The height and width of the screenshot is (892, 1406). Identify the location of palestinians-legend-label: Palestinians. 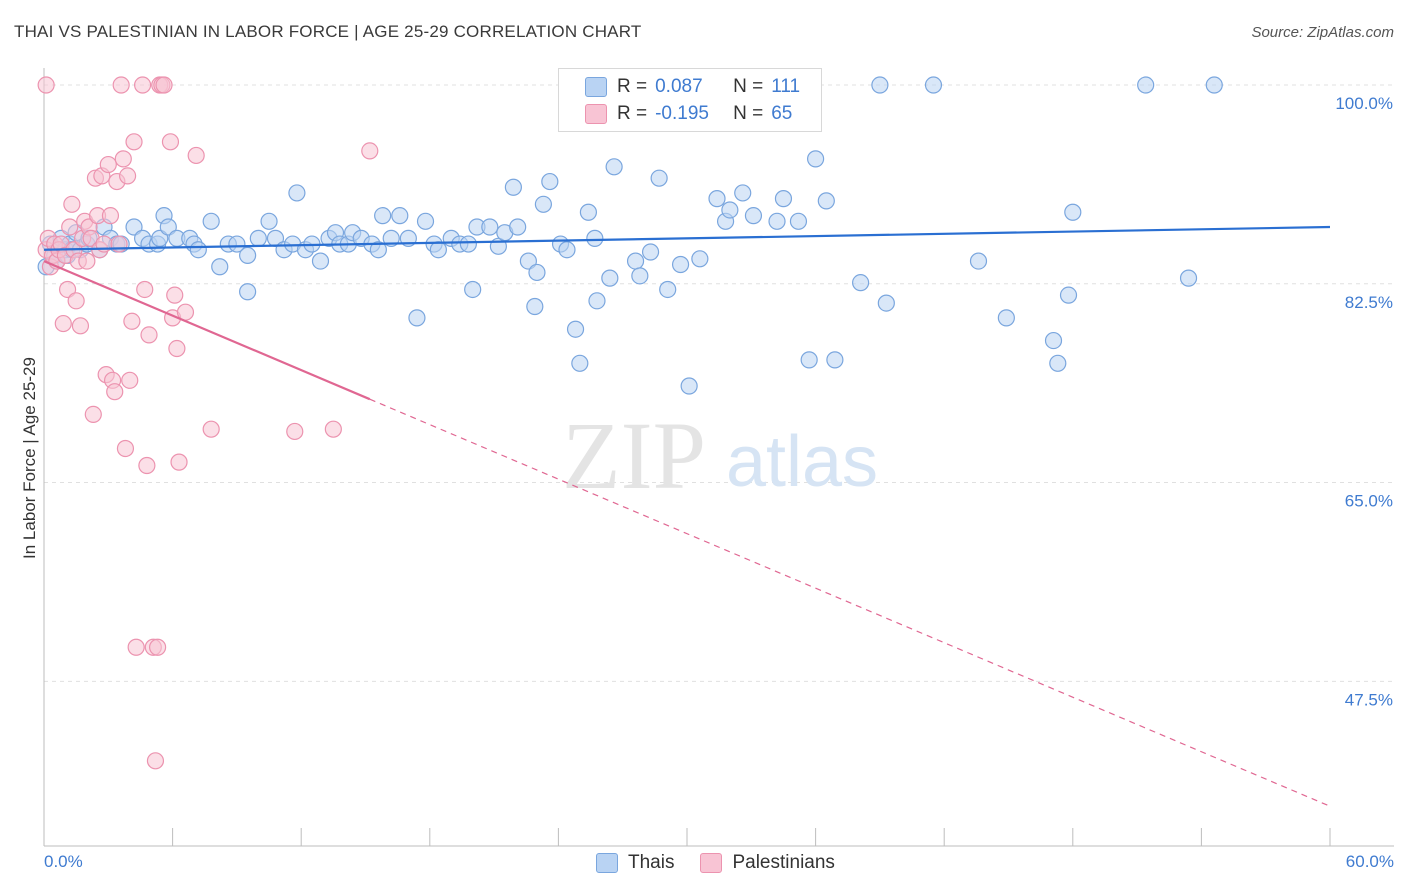
(783, 862).